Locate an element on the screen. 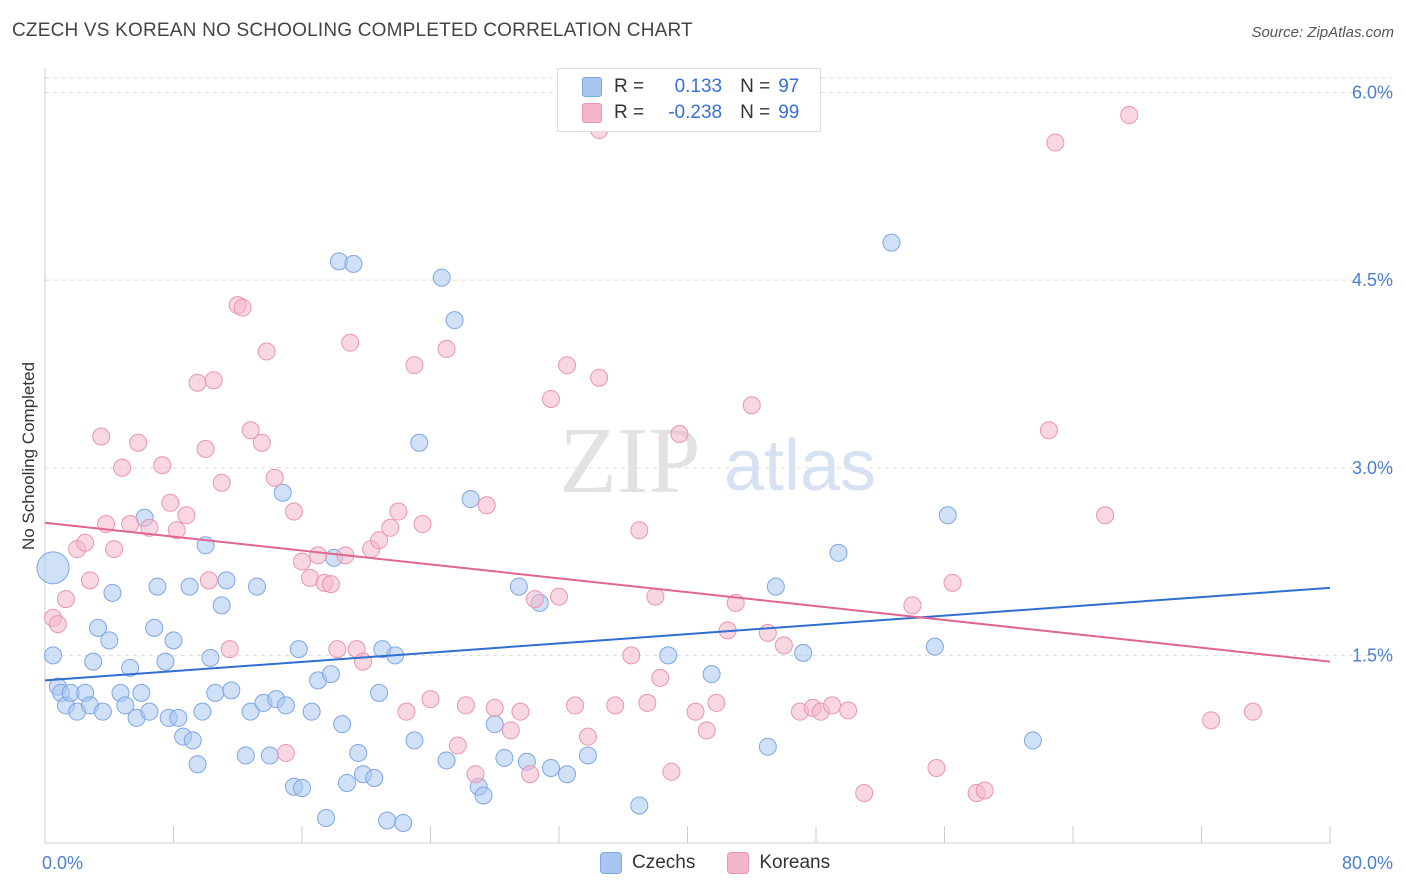 The width and height of the screenshot is (1406, 892). legend-item-czechs: Czechs is located at coordinates (647, 863).